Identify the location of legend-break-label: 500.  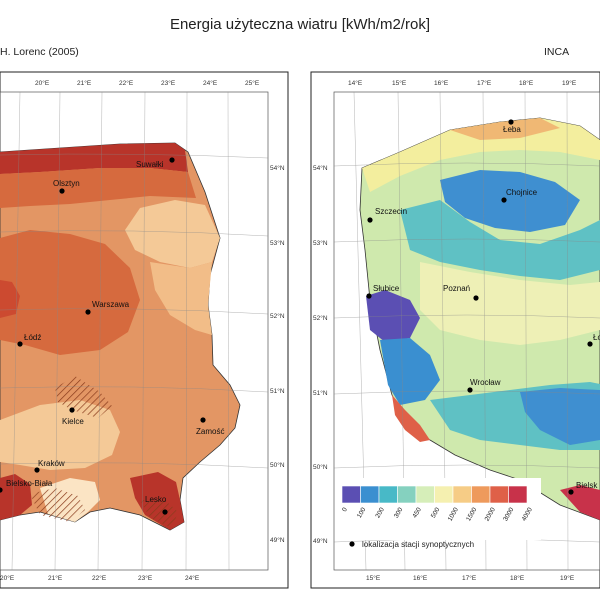
(436, 512).